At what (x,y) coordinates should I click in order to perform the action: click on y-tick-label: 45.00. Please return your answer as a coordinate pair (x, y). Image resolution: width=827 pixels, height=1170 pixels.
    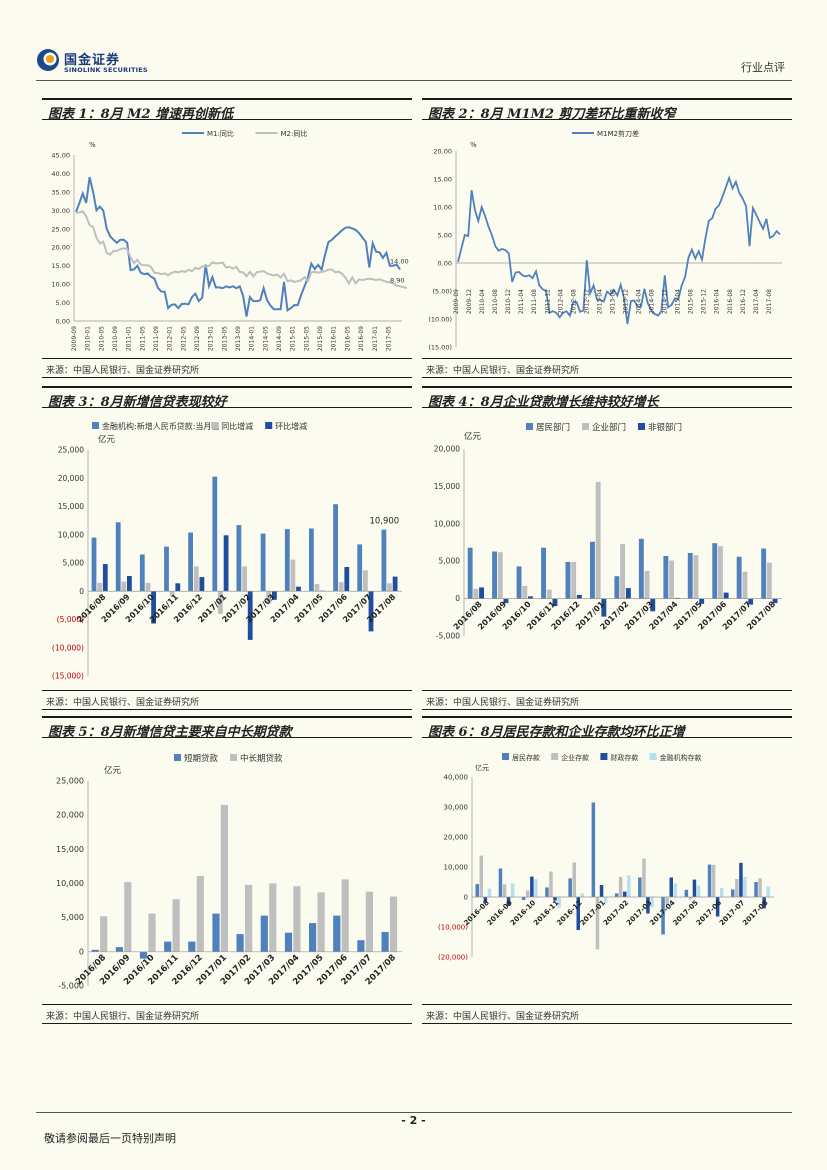
    Looking at the image, I should click on (60, 156).